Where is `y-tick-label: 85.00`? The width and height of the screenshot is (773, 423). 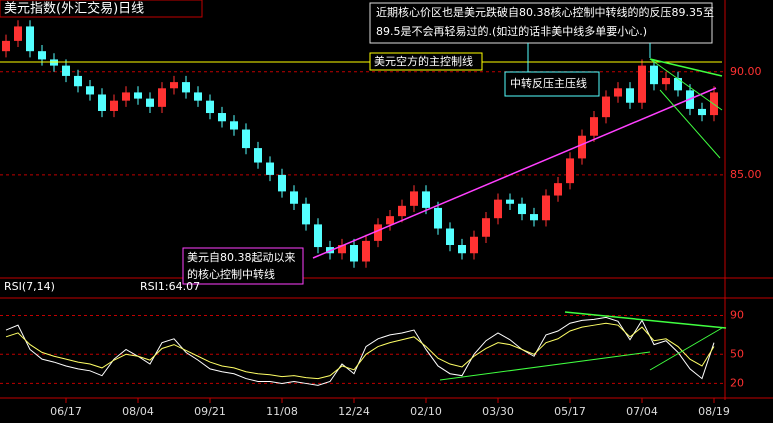 y-tick-label: 85.00 is located at coordinates (746, 174).